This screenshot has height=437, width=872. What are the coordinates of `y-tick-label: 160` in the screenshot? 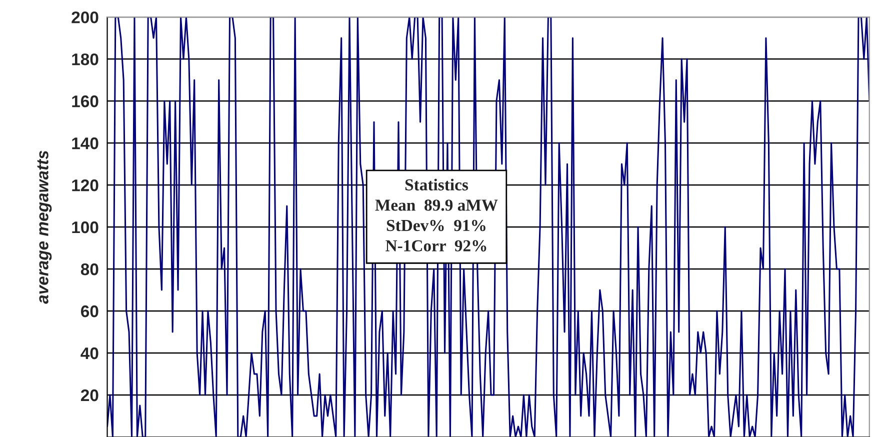 It's located at (85, 101).